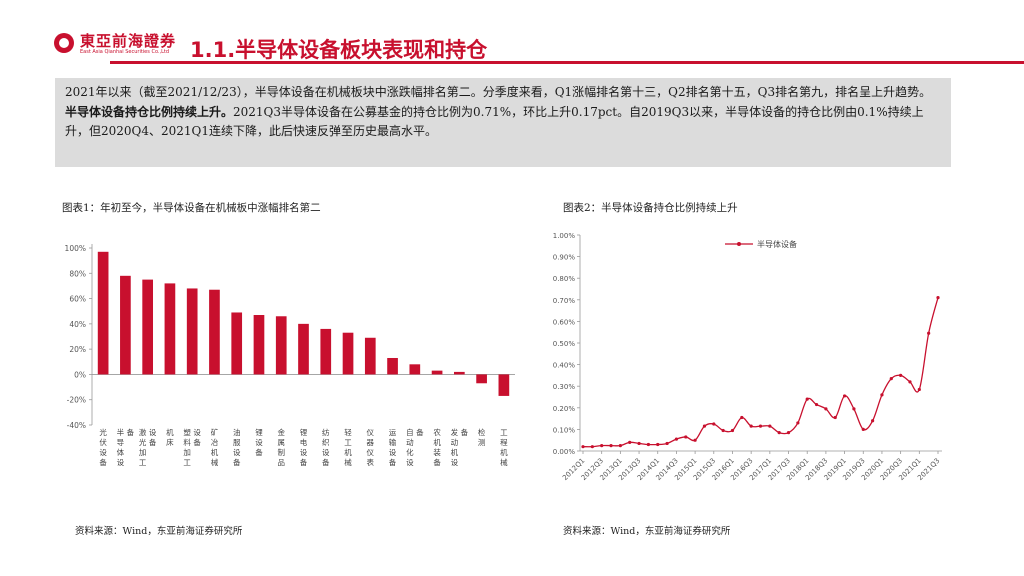  Describe the element at coordinates (80, 374) in the screenshot. I see `bar-y-tick-label: 0%` at that location.